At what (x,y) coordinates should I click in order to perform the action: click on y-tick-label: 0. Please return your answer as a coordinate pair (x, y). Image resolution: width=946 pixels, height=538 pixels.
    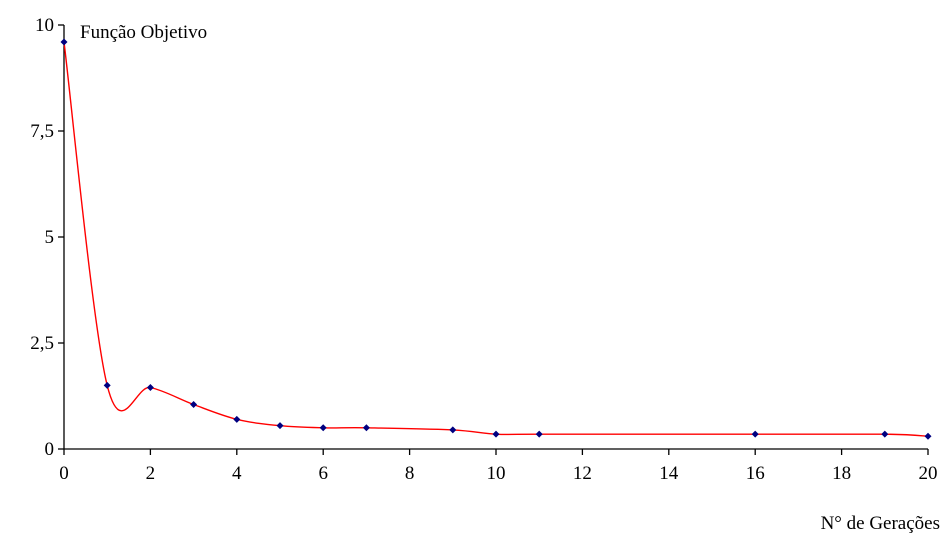
    Looking at the image, I should click on (50, 449).